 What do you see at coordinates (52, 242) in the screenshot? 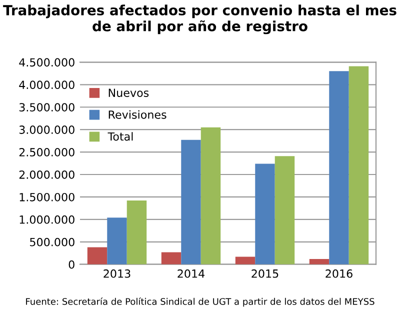
I see `y-tick-label: 500.000` at bounding box center [52, 242].